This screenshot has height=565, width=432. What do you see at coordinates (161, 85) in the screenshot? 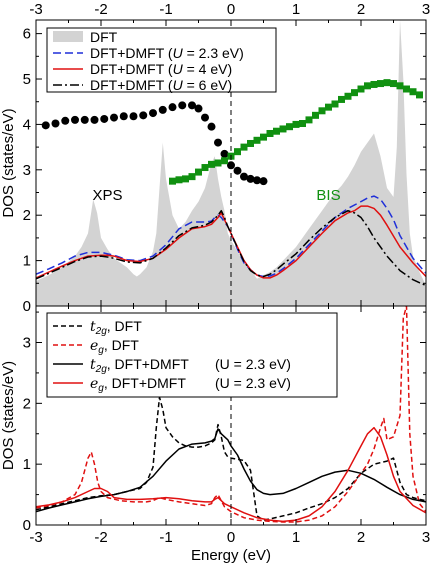
I see `legend-label: DFT+DMFT (U = 6 eV)` at bounding box center [161, 85].